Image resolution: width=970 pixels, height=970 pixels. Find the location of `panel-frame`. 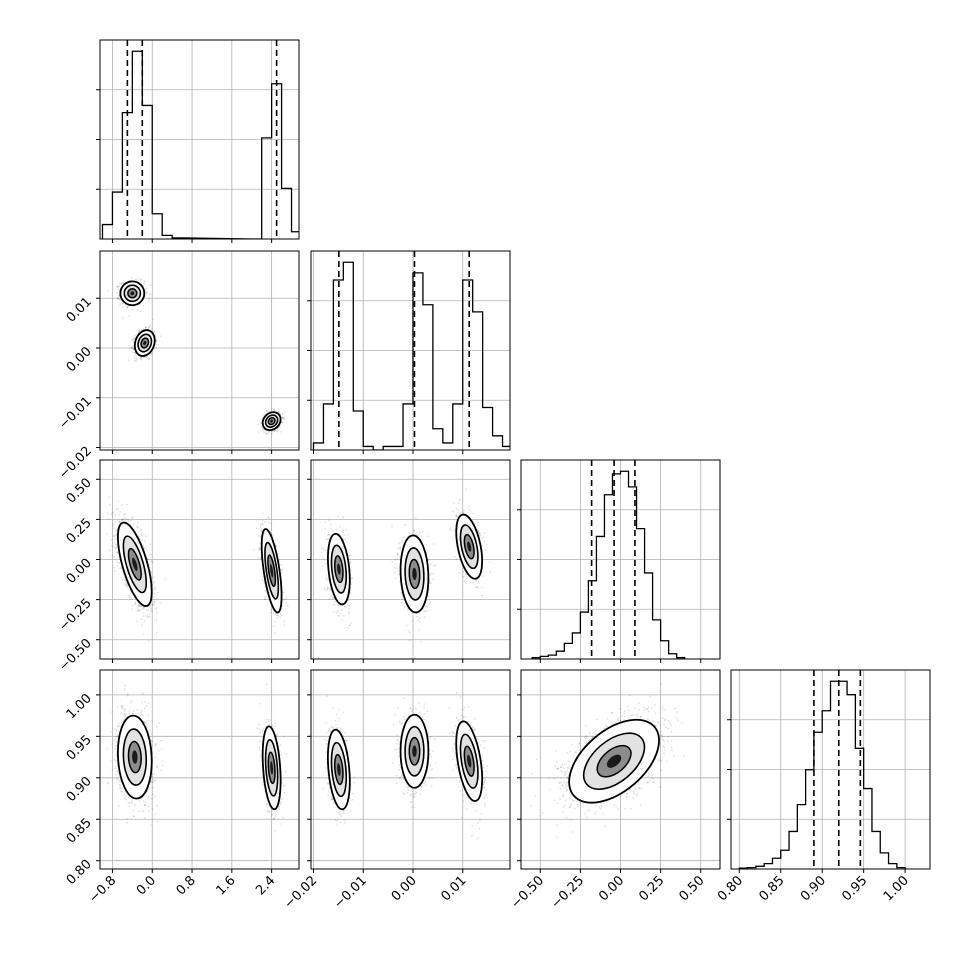

panel-frame is located at coordinates (199, 139).